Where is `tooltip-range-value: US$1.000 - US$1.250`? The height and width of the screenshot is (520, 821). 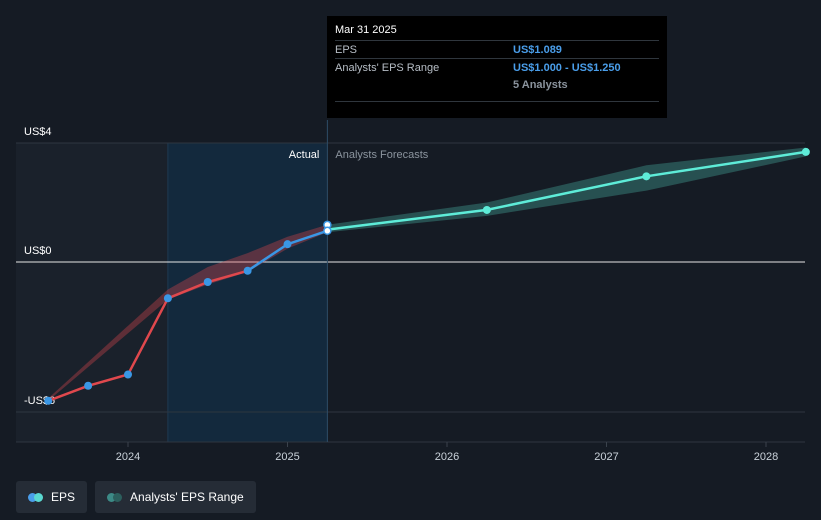
tooltip-range-value: US$1.000 - US$1.250 is located at coordinates (567, 67).